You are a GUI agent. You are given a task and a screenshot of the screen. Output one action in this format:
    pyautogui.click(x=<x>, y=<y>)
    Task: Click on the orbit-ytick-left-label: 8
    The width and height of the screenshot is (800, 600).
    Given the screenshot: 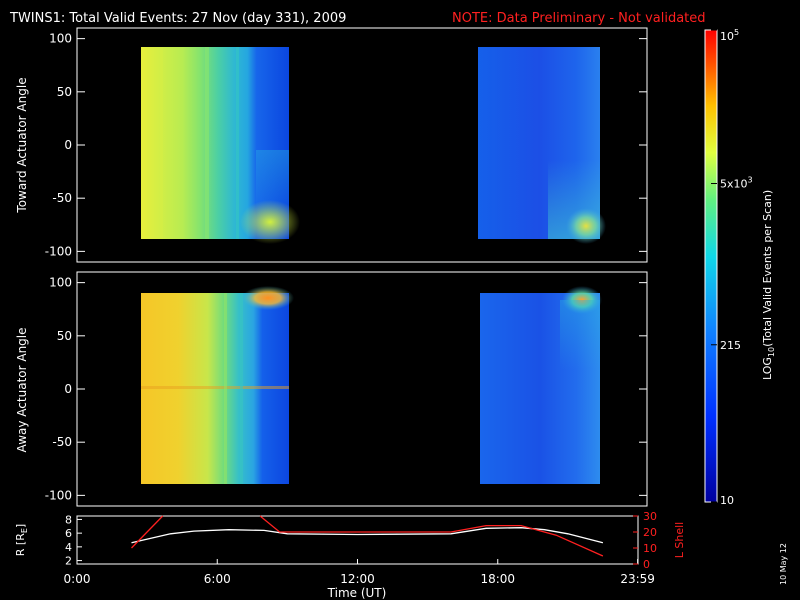 What is the action you would take?
    pyautogui.click(x=68, y=519)
    